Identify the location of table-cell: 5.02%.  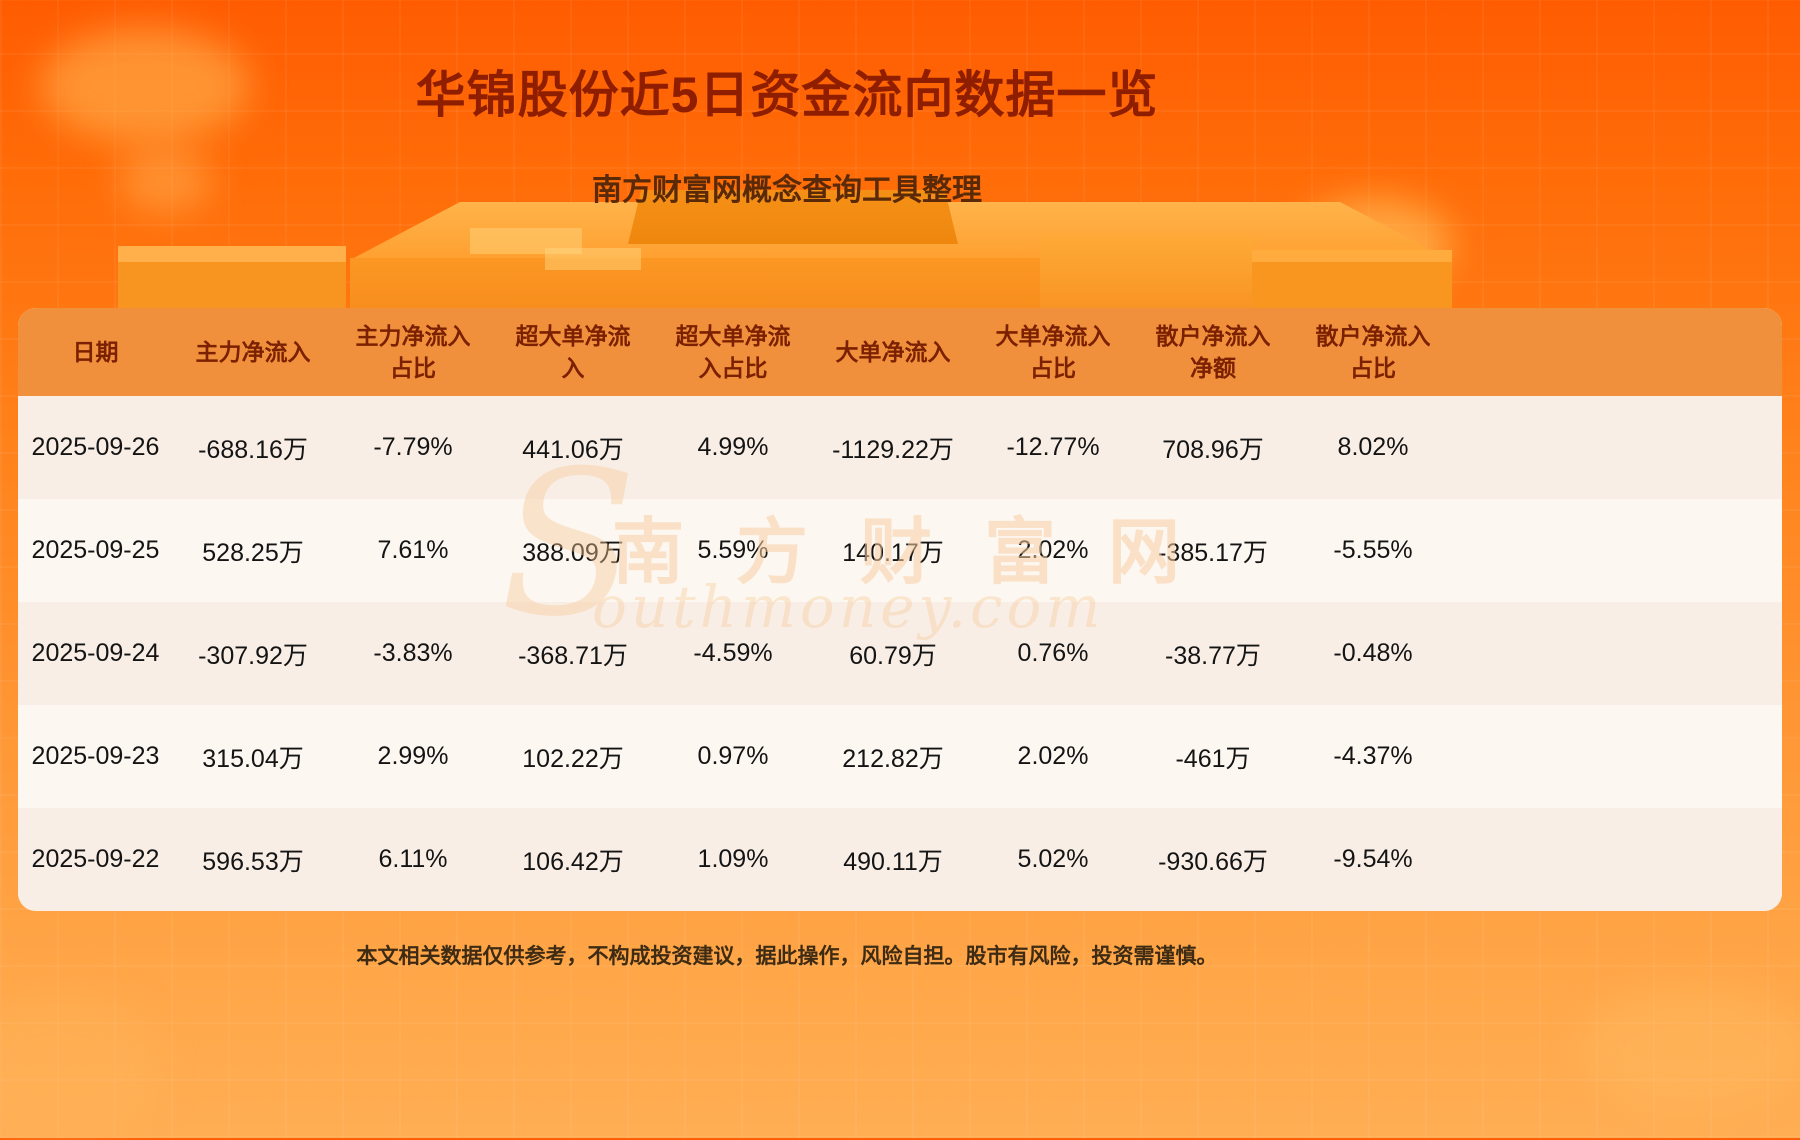
(1053, 859).